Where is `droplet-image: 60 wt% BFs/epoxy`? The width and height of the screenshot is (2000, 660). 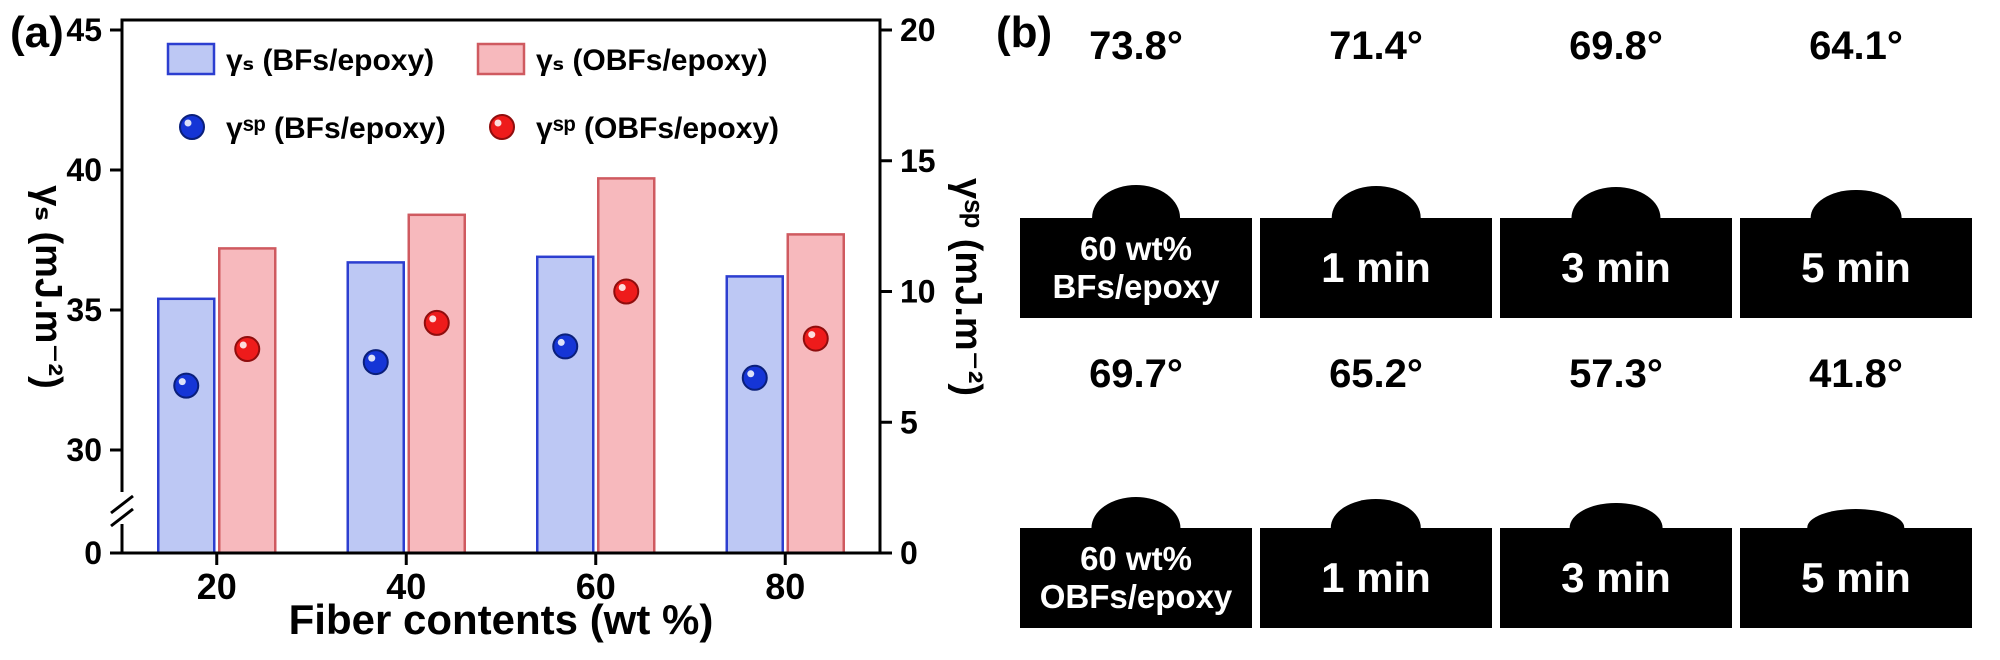
droplet-image: 60 wt% BFs/epoxy is located at coordinates (1136, 198).